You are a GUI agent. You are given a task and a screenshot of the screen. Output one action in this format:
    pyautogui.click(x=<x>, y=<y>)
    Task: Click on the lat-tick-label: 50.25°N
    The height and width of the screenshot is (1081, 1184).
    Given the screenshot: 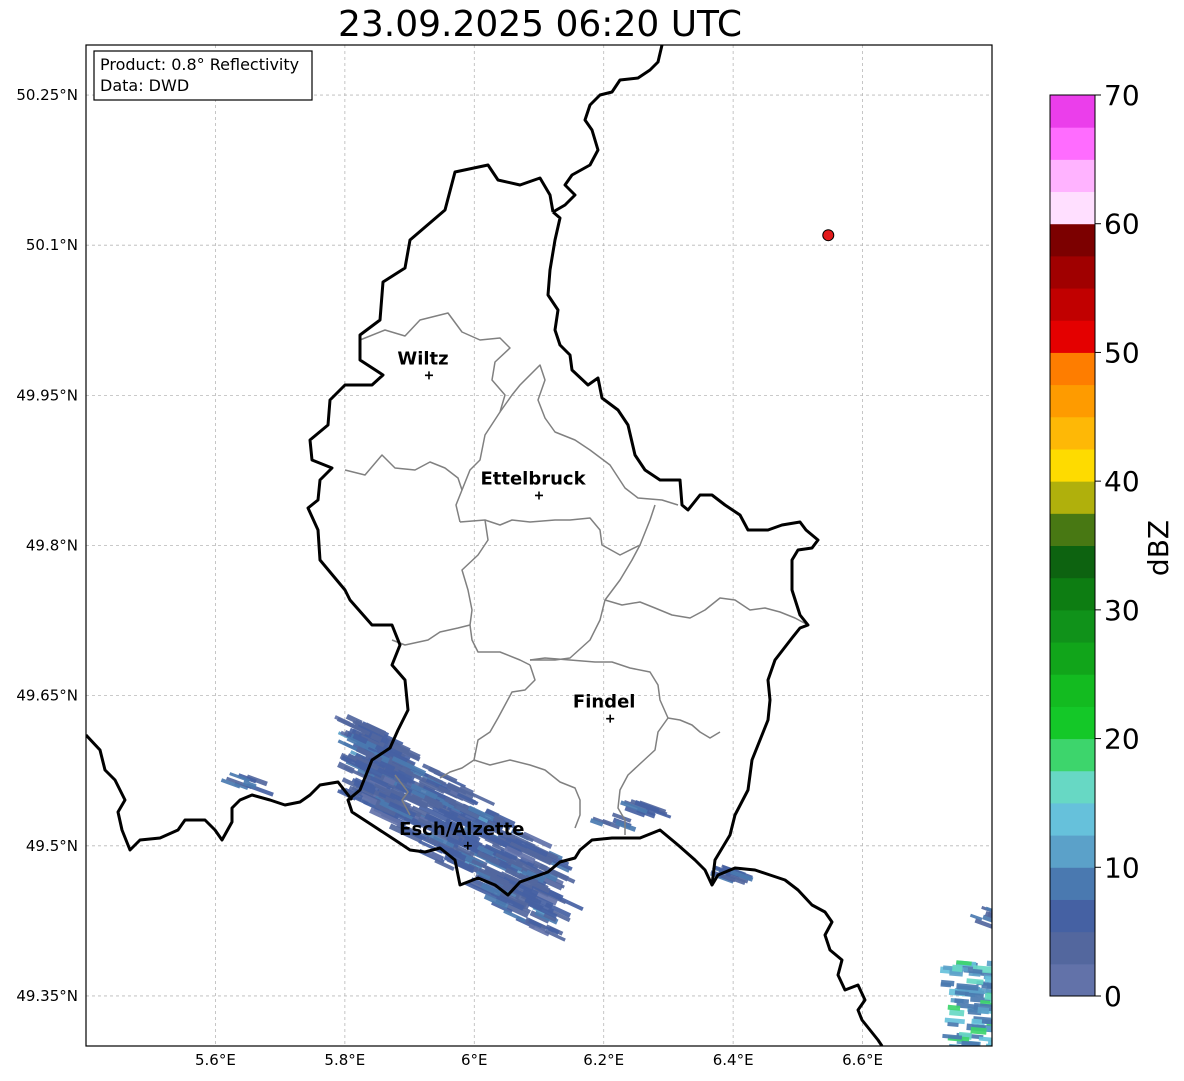 What is the action you would take?
    pyautogui.click(x=47, y=95)
    